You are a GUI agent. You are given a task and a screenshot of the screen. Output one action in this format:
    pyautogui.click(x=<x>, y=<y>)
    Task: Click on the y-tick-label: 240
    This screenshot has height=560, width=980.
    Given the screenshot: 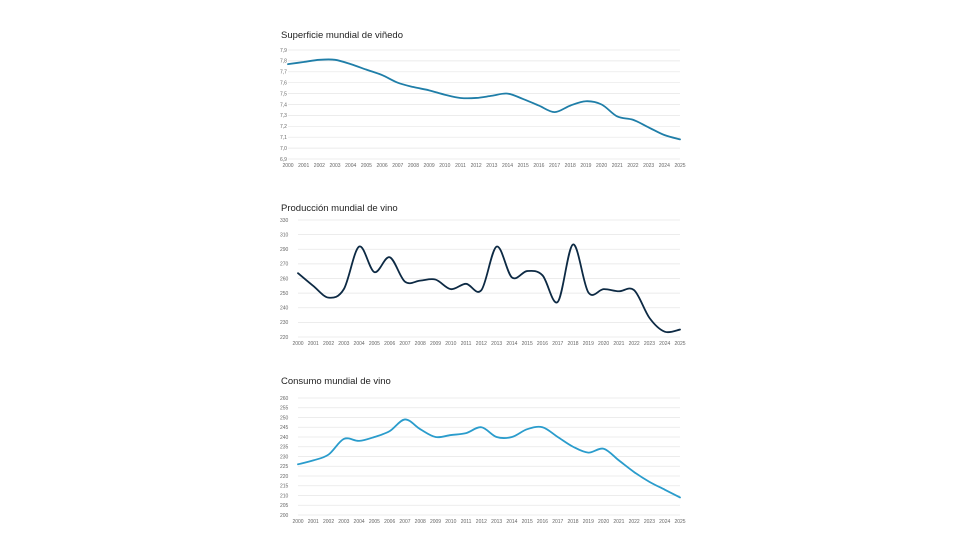 What is the action you would take?
    pyautogui.click(x=284, y=309)
    